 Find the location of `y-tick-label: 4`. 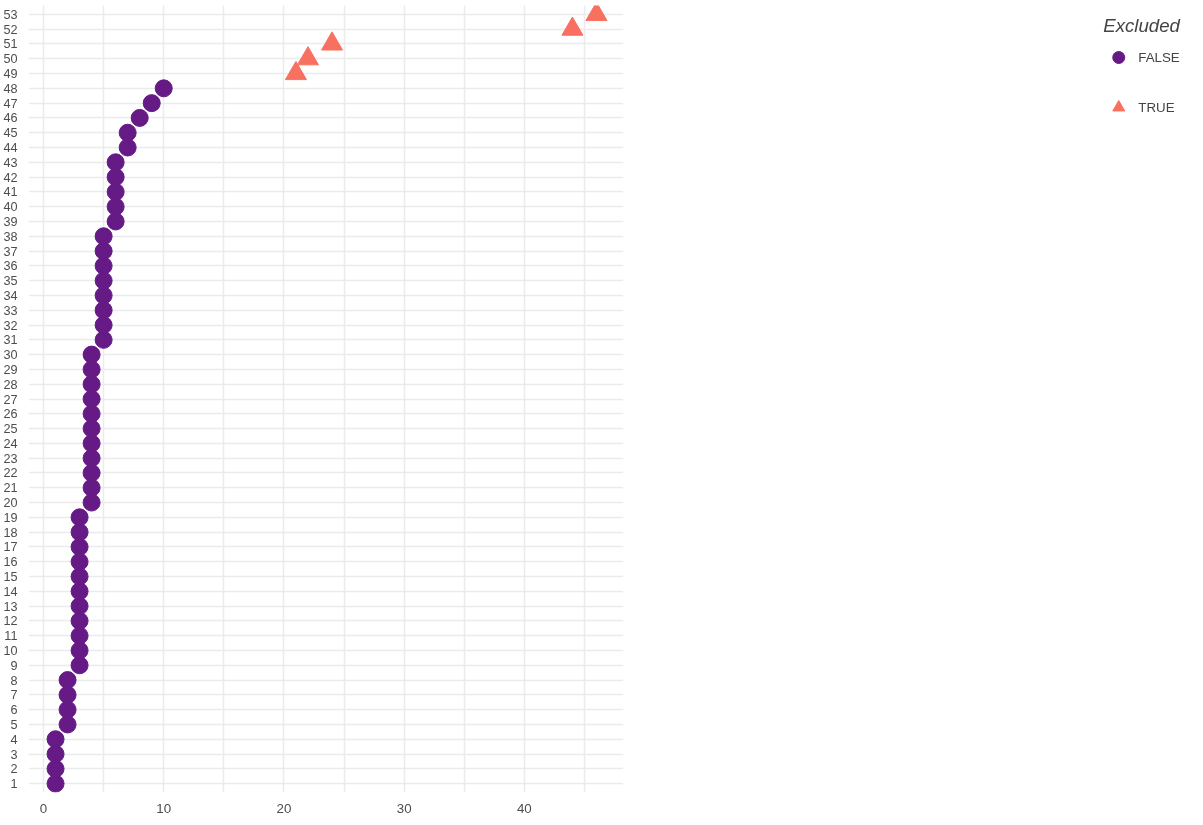

y-tick-label: 4 is located at coordinates (14, 739).